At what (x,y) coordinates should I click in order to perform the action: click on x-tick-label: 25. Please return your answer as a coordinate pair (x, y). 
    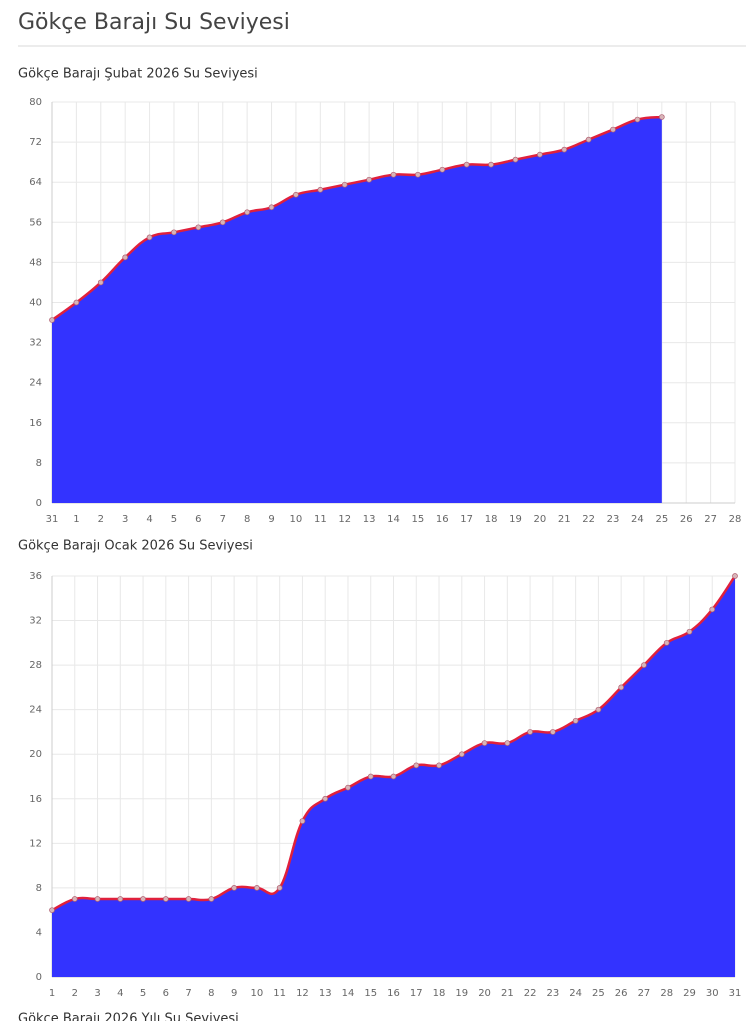
    Looking at the image, I should click on (598, 993).